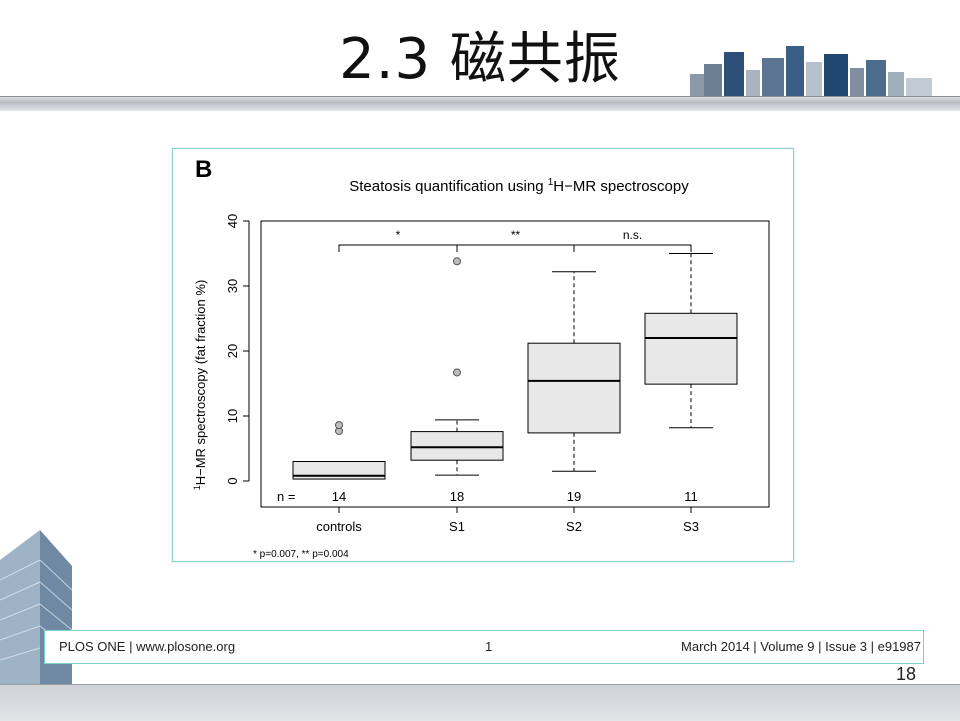  What do you see at coordinates (906, 674) in the screenshot?
I see `page-number: 18` at bounding box center [906, 674].